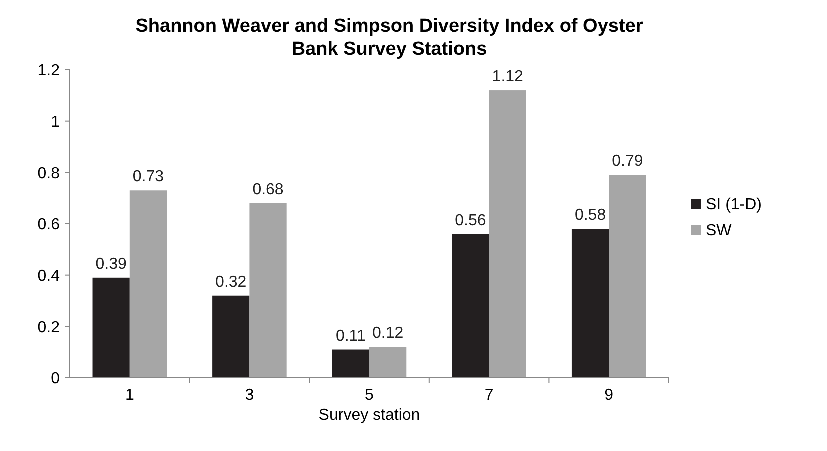  What do you see at coordinates (231, 282) in the screenshot?
I see `data-label: 0.32` at bounding box center [231, 282].